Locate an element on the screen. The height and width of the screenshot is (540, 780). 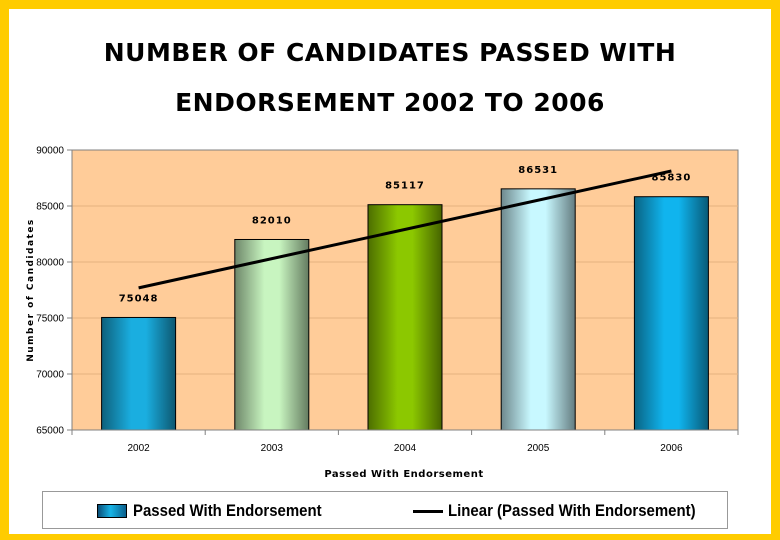
bar-2005 is located at coordinates (538, 309).